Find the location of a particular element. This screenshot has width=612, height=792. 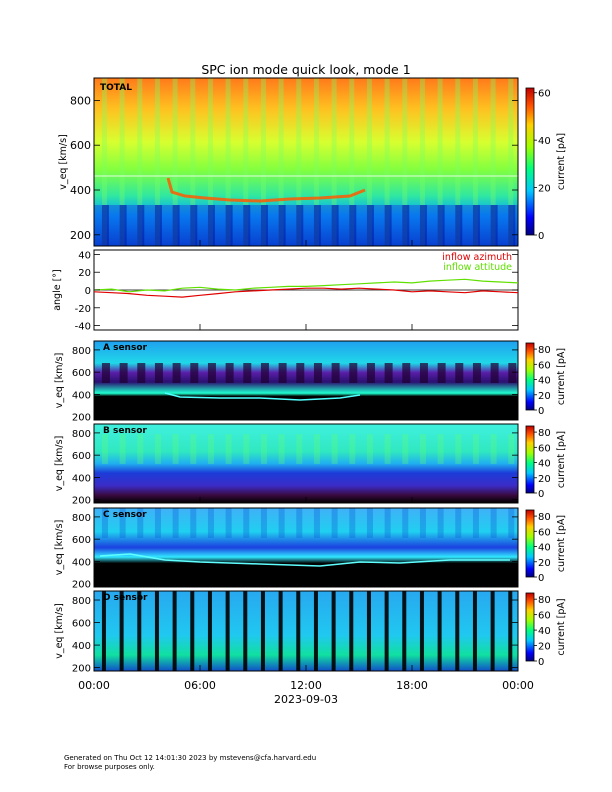

y-tick-label: 400 is located at coordinates (81, 478).